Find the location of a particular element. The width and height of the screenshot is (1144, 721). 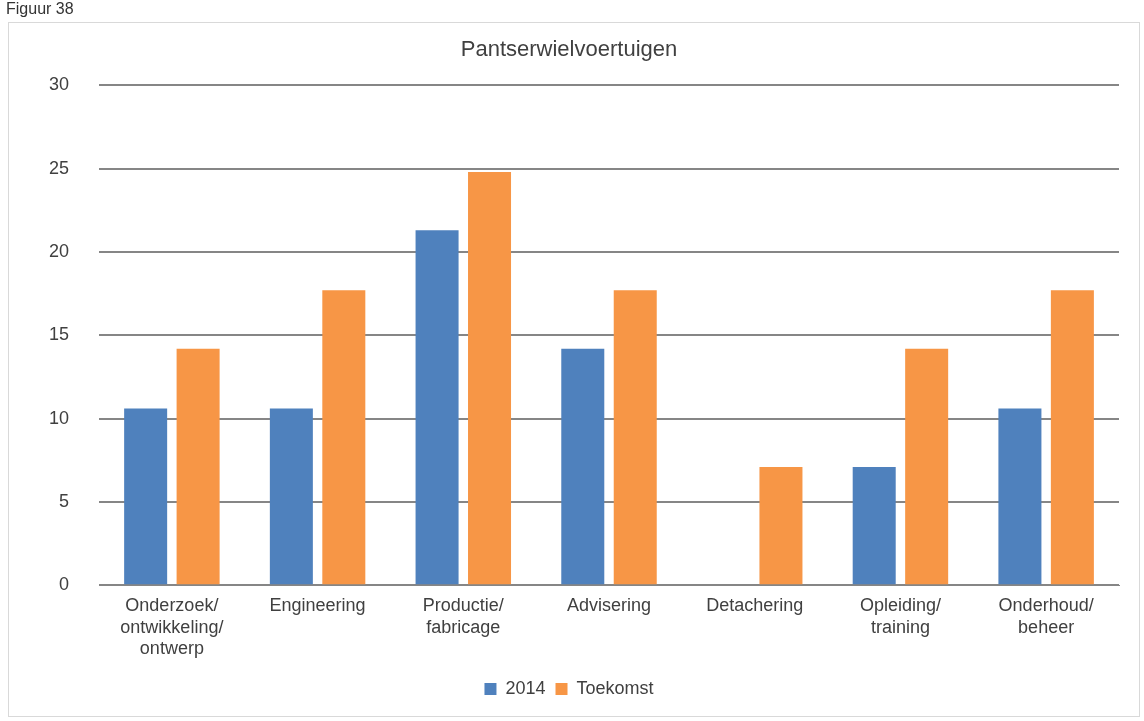

x-tick-label: Onderzoek/ontwikkeling/ontwerp is located at coordinates (172, 626).